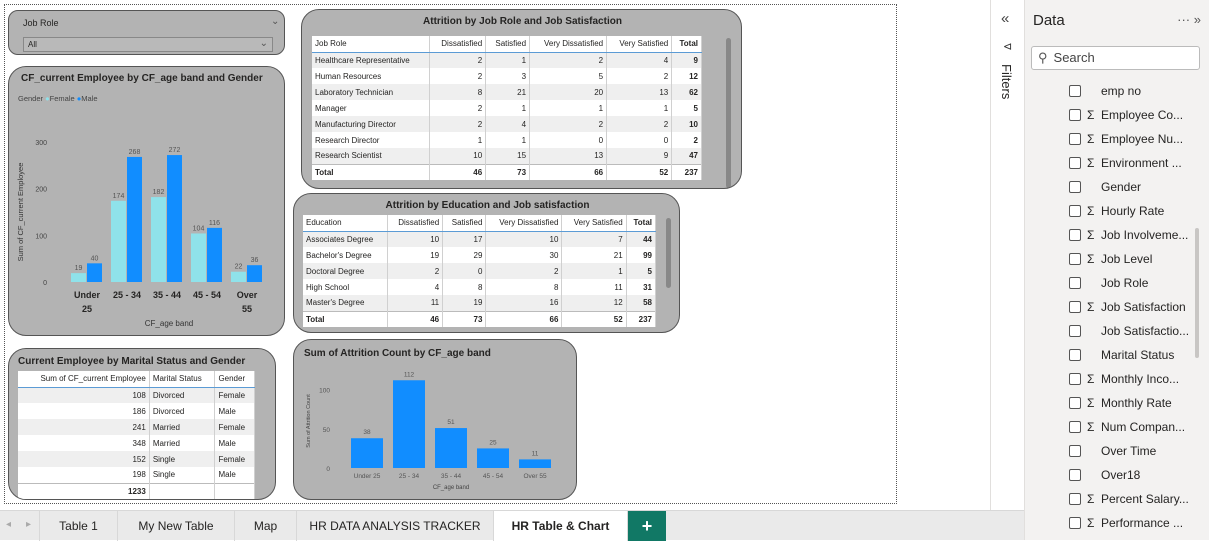 The image size is (1209, 541). Describe the element at coordinates (1120, 403) in the screenshot. I see `field-item: Σ Monthly Rate` at that location.